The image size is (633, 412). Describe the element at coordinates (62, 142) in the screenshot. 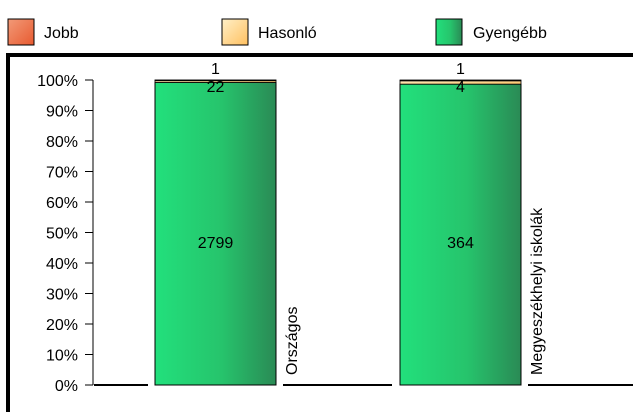

I see `y-tick-label: 80%` at that location.